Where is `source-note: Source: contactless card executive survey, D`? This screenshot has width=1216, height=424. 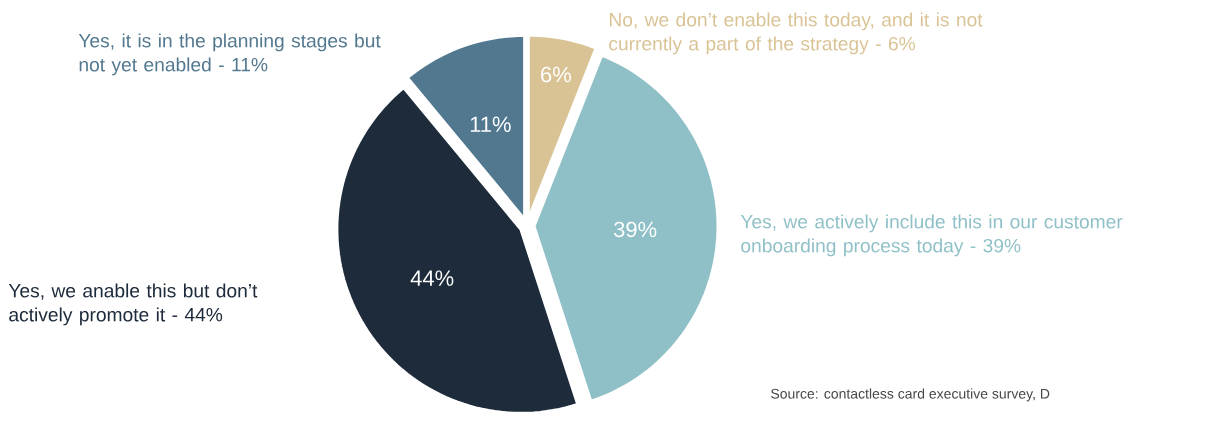 source-note: Source: contactless card executive survey, D is located at coordinates (910, 395).